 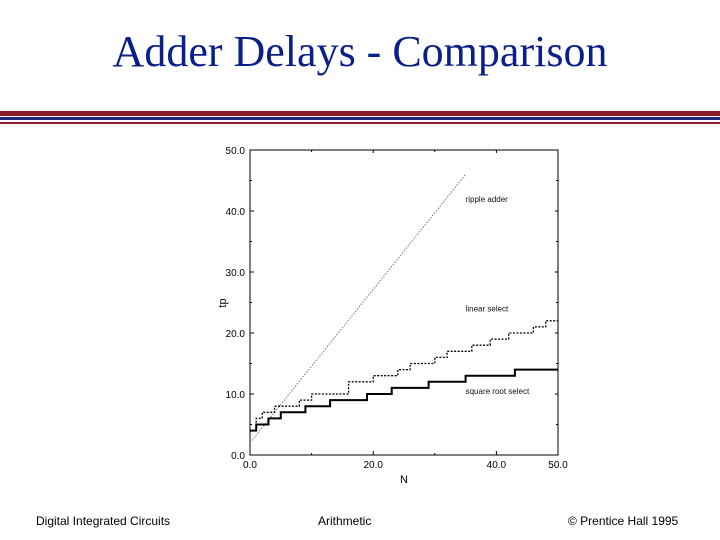 What do you see at coordinates (250, 465) in the screenshot?
I see `x-tick-label: 0.0` at bounding box center [250, 465].